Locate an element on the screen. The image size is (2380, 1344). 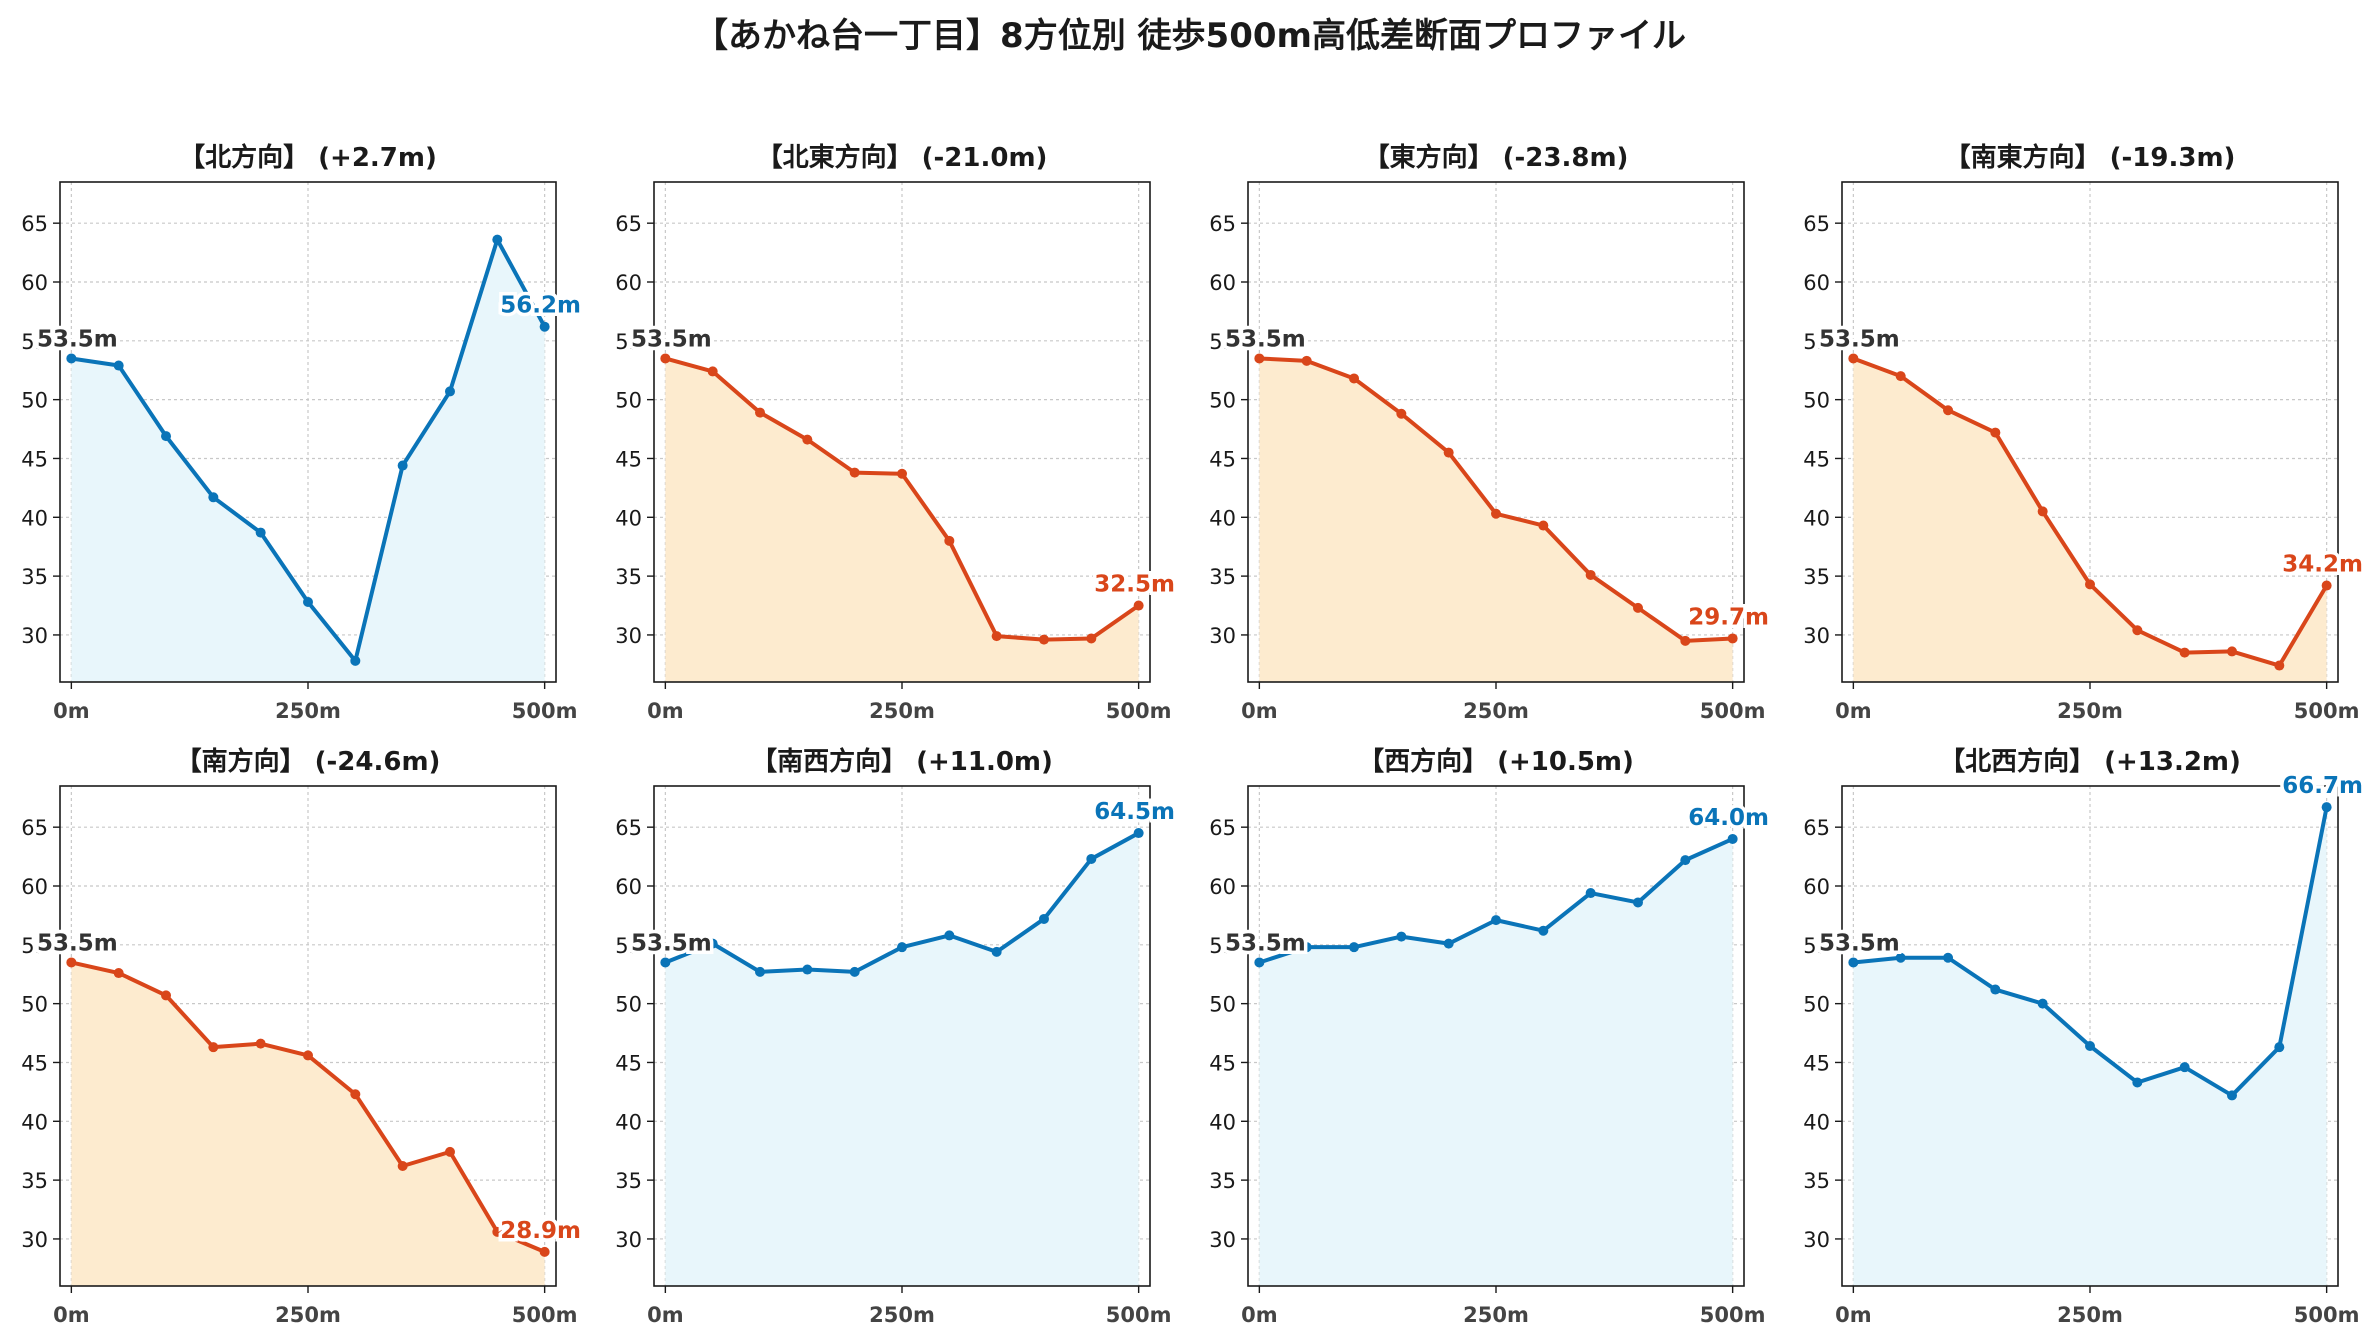
end-elevation-label: 34.2m is located at coordinates (2322, 565).